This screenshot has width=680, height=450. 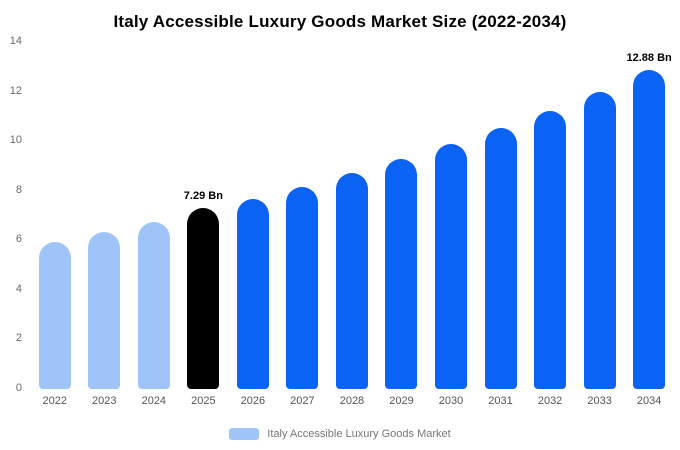 I want to click on bar-2025, so click(x=203, y=298).